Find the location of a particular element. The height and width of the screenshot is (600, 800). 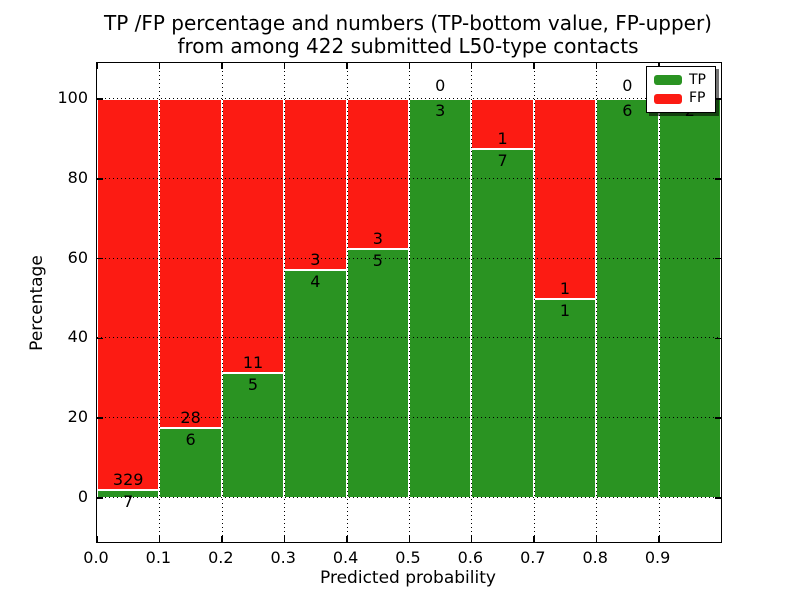

y-tick-label: 80 is located at coordinates (77, 177).